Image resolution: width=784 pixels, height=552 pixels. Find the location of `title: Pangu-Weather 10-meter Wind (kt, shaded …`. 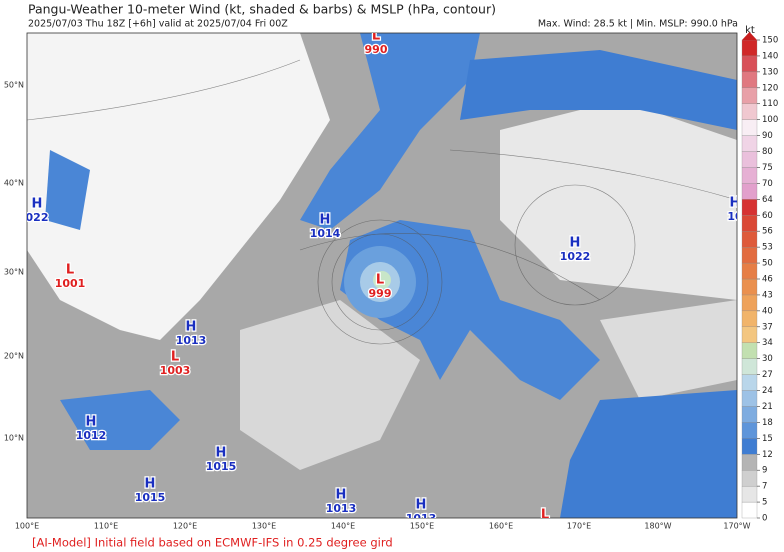

title: Pangu-Weather 10-meter Wind (kt, shaded … is located at coordinates (262, 9).